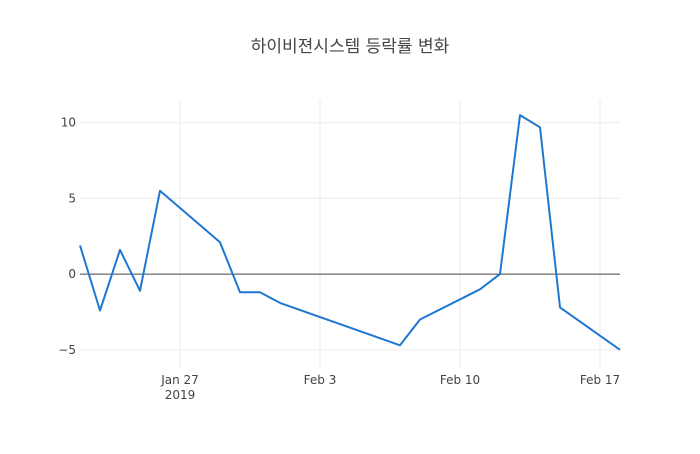  I want to click on x-tick-label: Jan 27, so click(179, 380).